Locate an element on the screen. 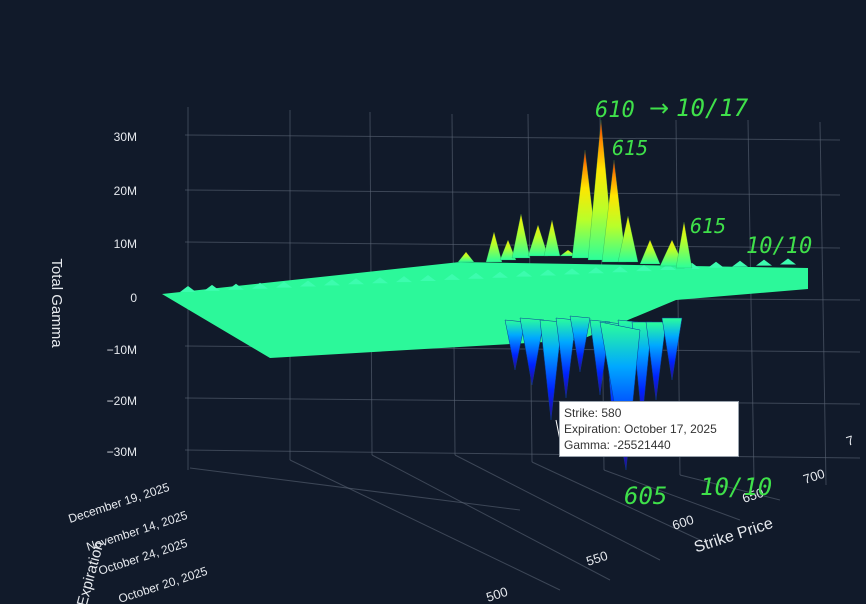 This screenshot has height=604, width=866. z-tick-label: −10M is located at coordinates (122, 350).